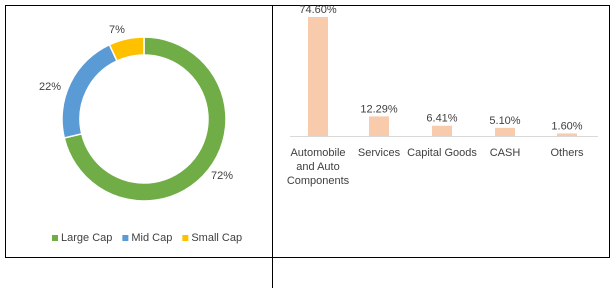 The image size is (615, 288). Describe the element at coordinates (505, 153) in the screenshot. I see `x-tick-label: CASH` at that location.